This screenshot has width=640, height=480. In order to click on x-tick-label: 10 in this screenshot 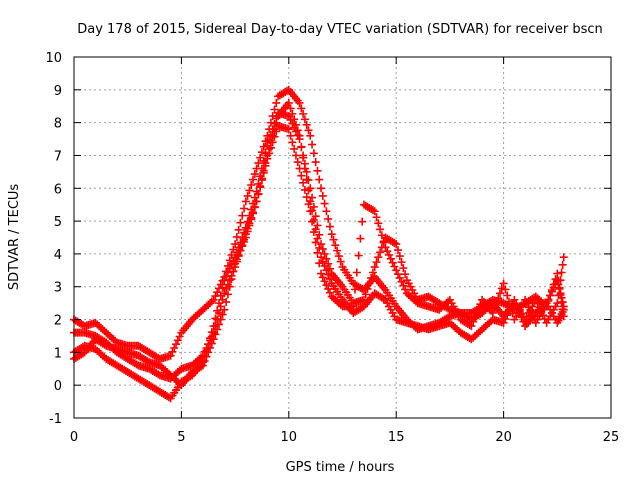, I will do `click(289, 437)`.